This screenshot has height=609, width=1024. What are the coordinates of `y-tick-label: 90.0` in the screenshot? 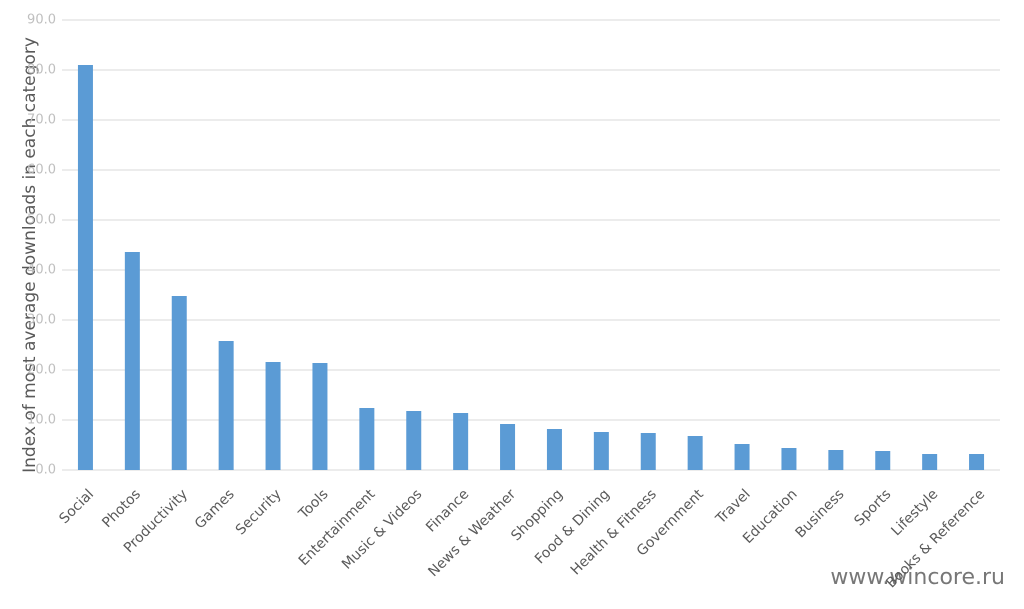 It's located at (41, 20).